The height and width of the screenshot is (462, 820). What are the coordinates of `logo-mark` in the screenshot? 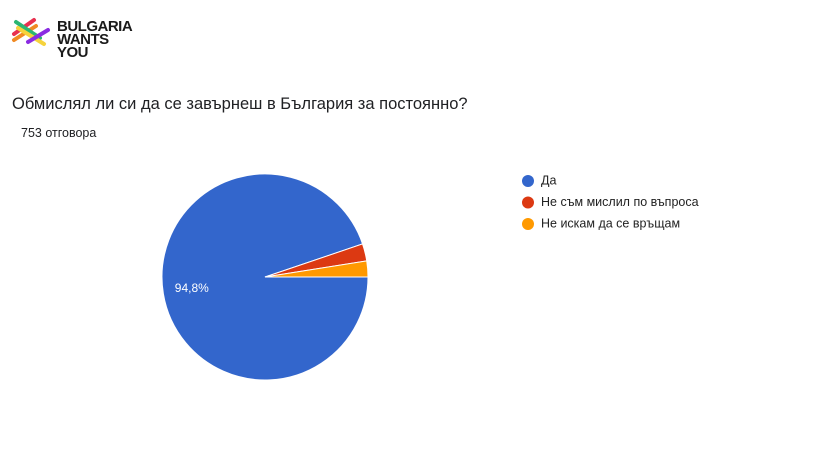 It's located at (31, 32).